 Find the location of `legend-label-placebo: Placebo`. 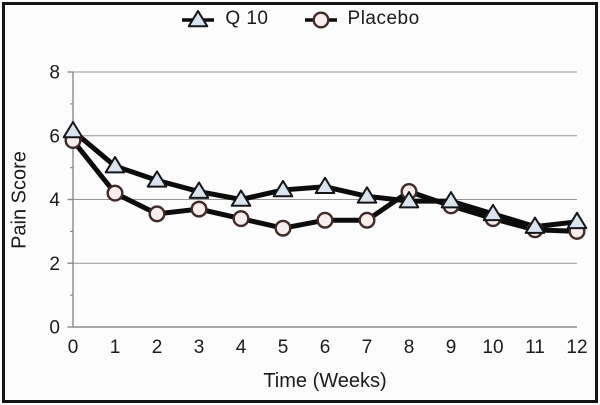

legend-label-placebo: Placebo is located at coordinates (383, 18).